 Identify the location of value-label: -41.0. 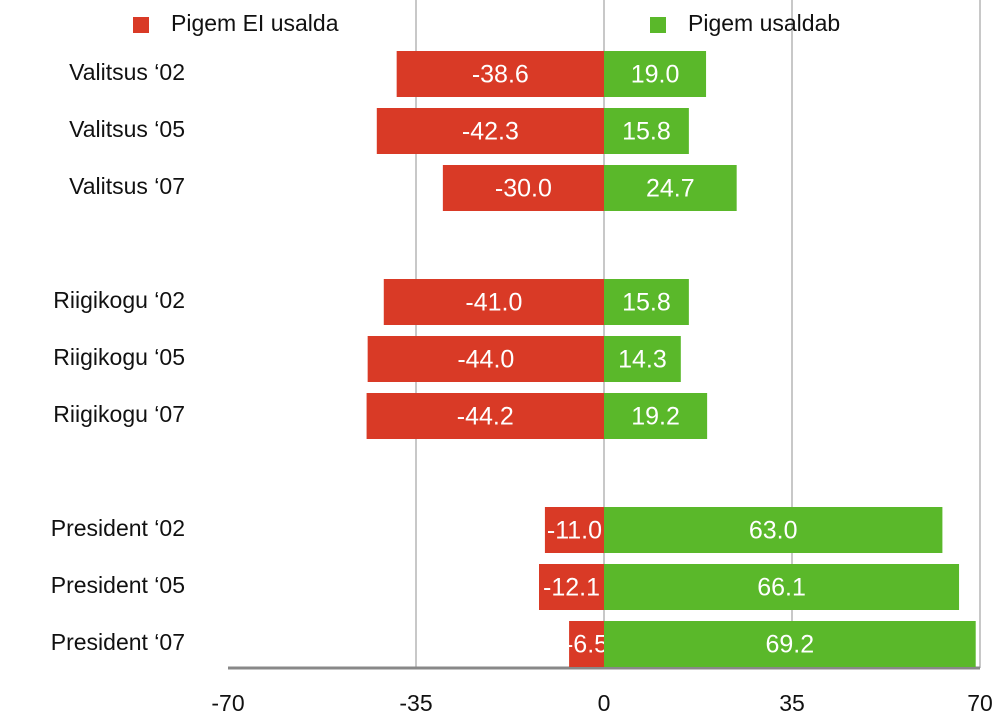
(493, 303).